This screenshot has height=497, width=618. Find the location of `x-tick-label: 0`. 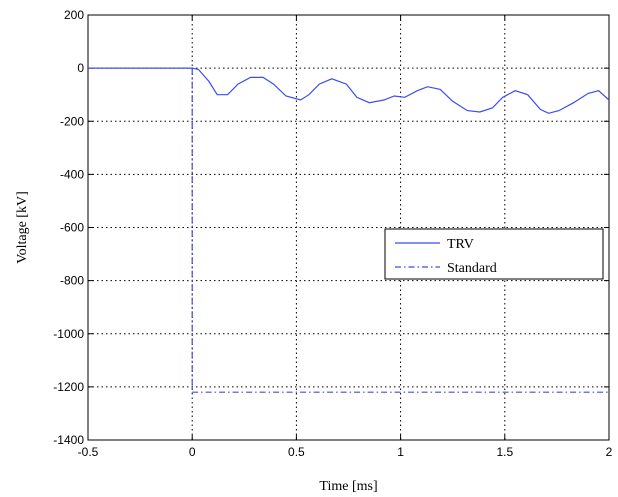

x-tick-label: 0 is located at coordinates (192, 452).